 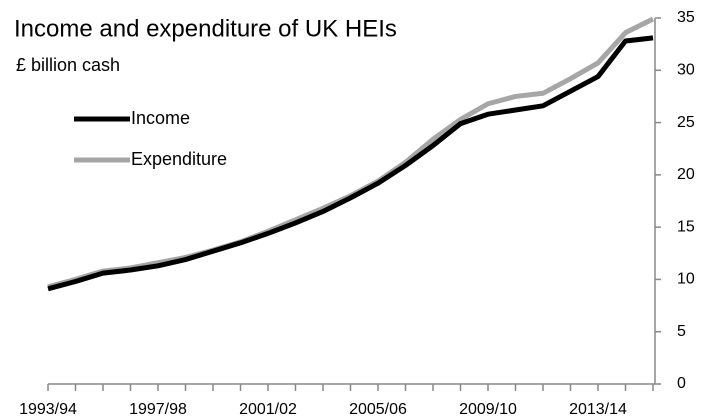 What do you see at coordinates (686, 226) in the screenshot?
I see `y-tick-label: 15` at bounding box center [686, 226].